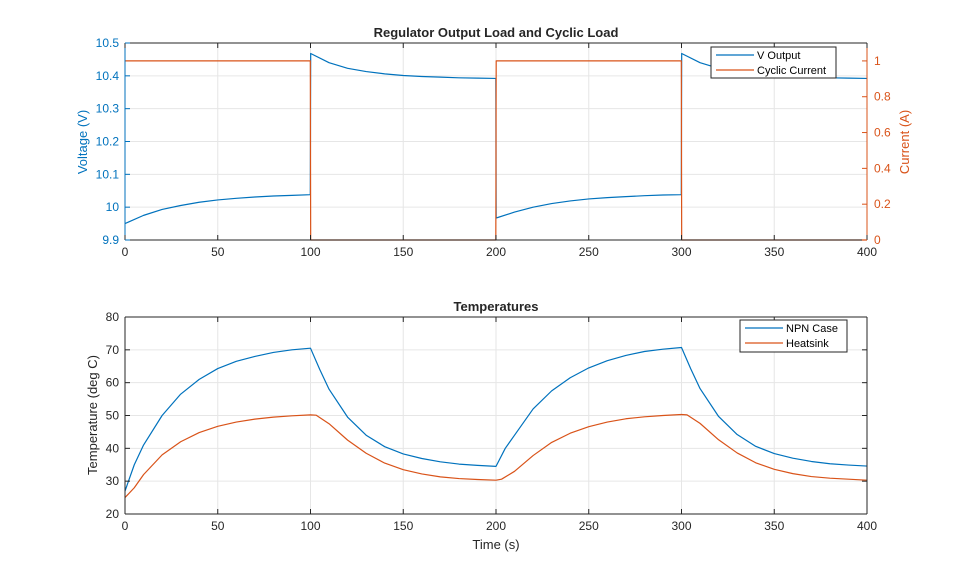 The image size is (959, 582). Describe the element at coordinates (108, 142) in the screenshot. I see `y-tick-label: 10.2` at that location.